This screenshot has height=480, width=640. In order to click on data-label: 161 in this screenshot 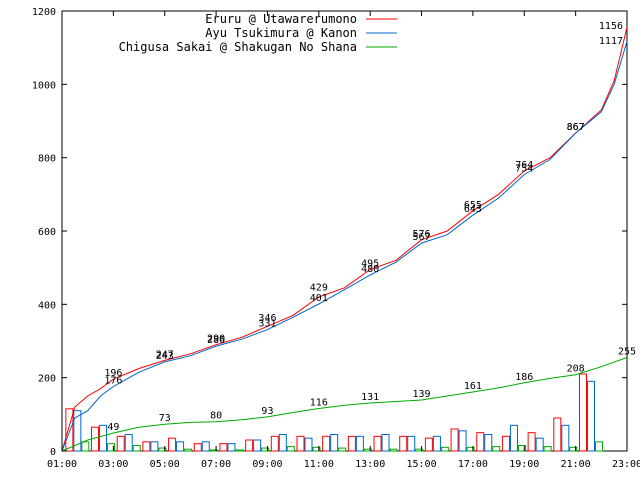, I will do `click(473, 386)`.